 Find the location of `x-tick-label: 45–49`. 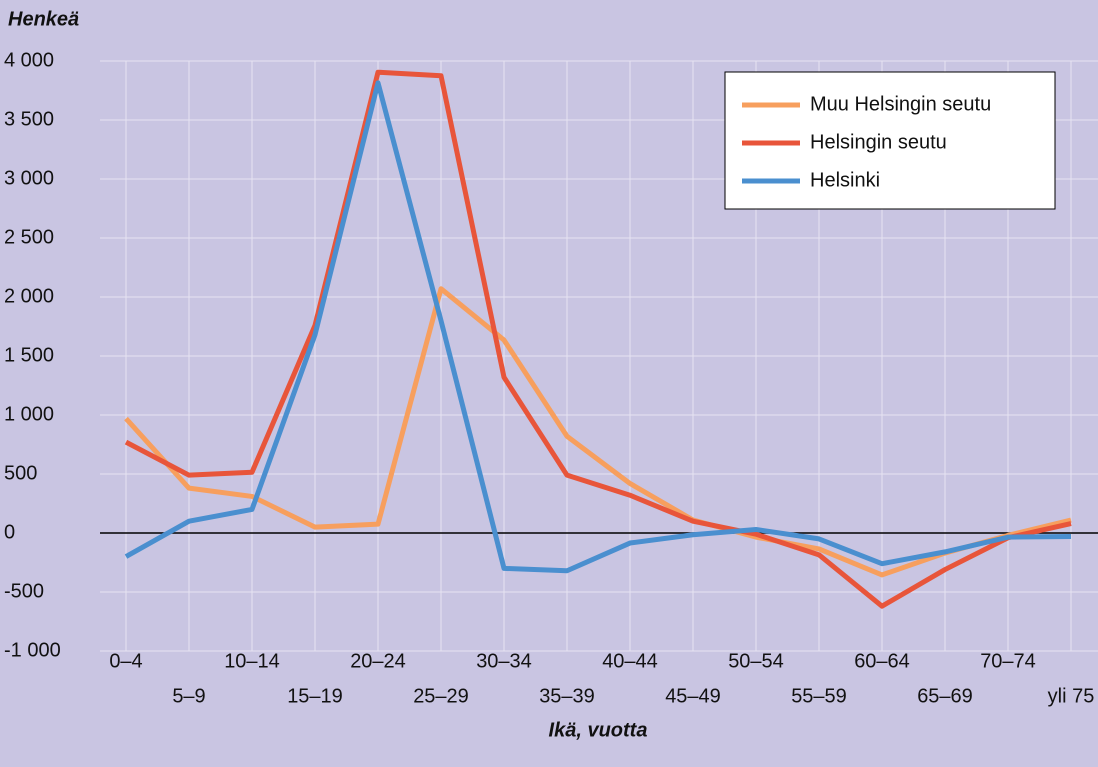

x-tick-label: 45–49 is located at coordinates (693, 696).